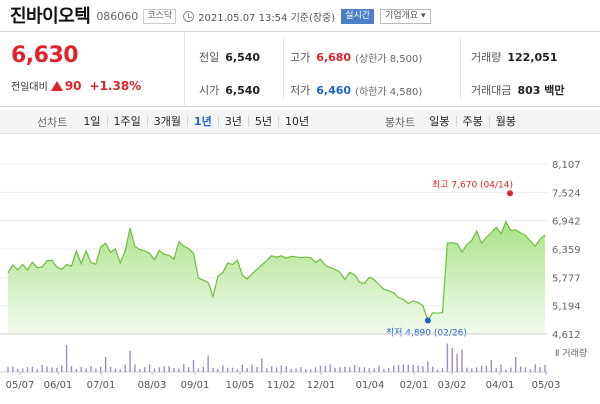  Describe the element at coordinates (202, 121) in the screenshot. I see `period-1y: 1년` at that location.